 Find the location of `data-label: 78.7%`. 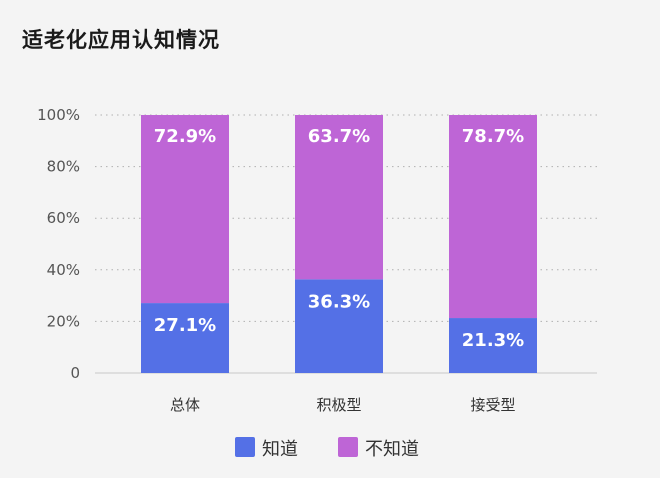

data-label: 78.7% is located at coordinates (493, 136).